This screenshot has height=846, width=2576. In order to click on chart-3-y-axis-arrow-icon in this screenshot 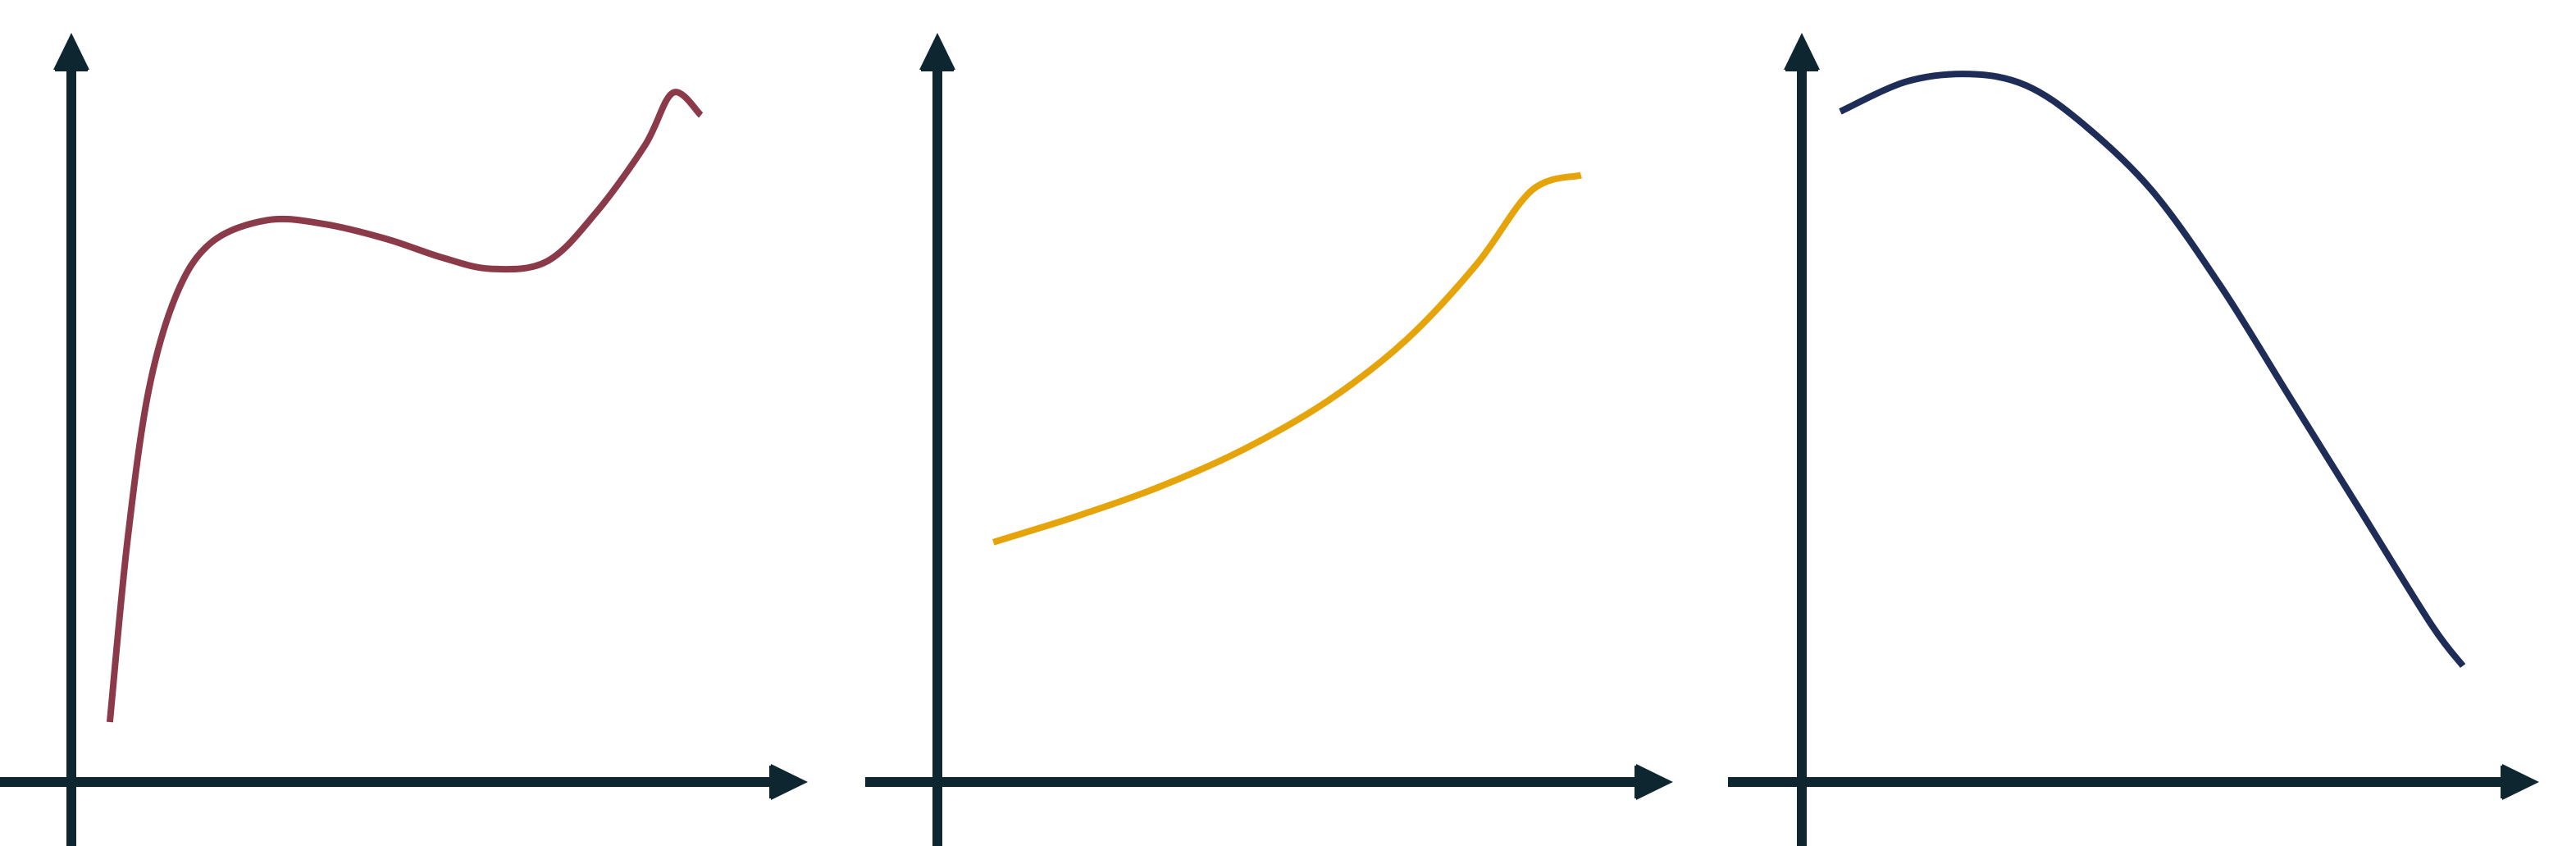, I will do `click(1802, 51)`.